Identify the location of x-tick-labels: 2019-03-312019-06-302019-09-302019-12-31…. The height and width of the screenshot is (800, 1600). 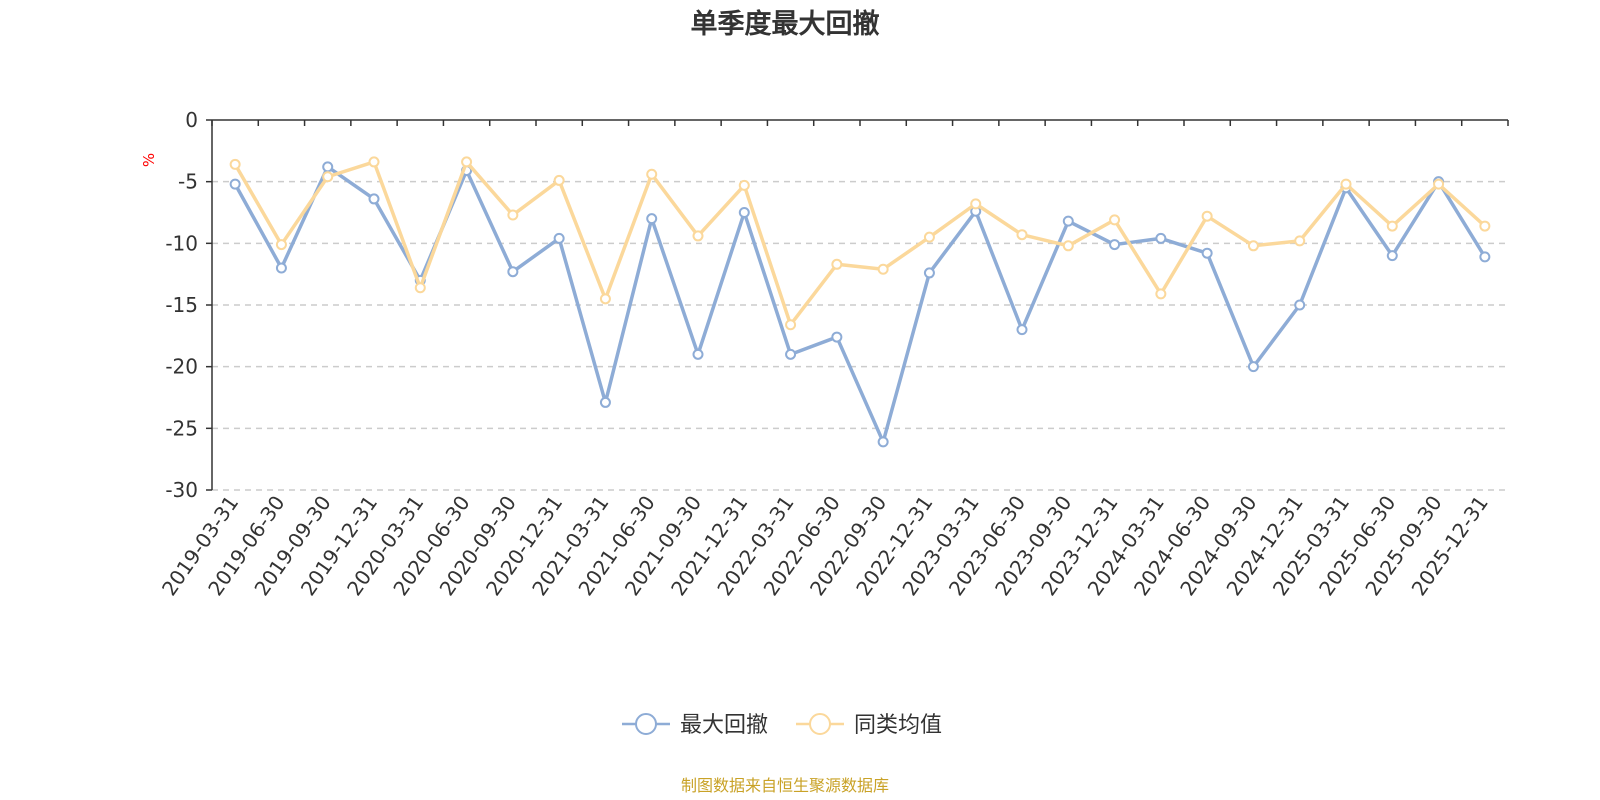
(825, 545).